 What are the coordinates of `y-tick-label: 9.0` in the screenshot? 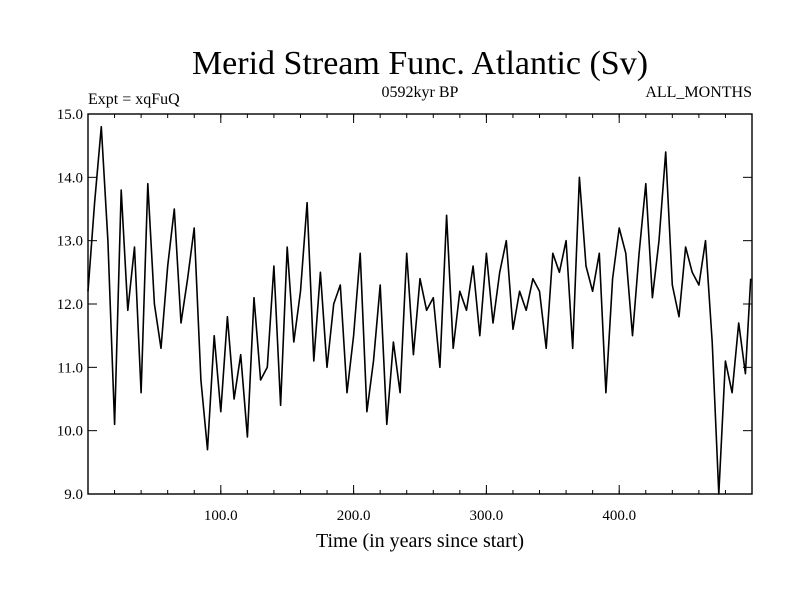 It's located at (73, 495).